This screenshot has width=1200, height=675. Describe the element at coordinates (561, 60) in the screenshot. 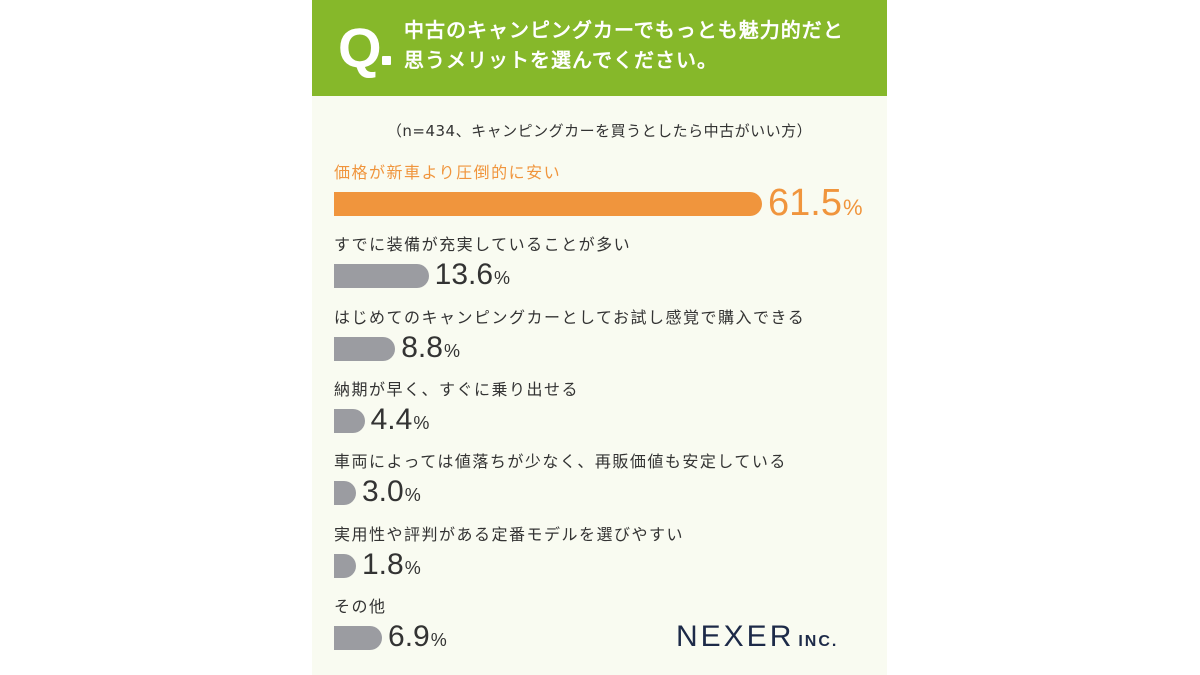

I see `question-line-2: 思うメリットを選んでください。` at that location.